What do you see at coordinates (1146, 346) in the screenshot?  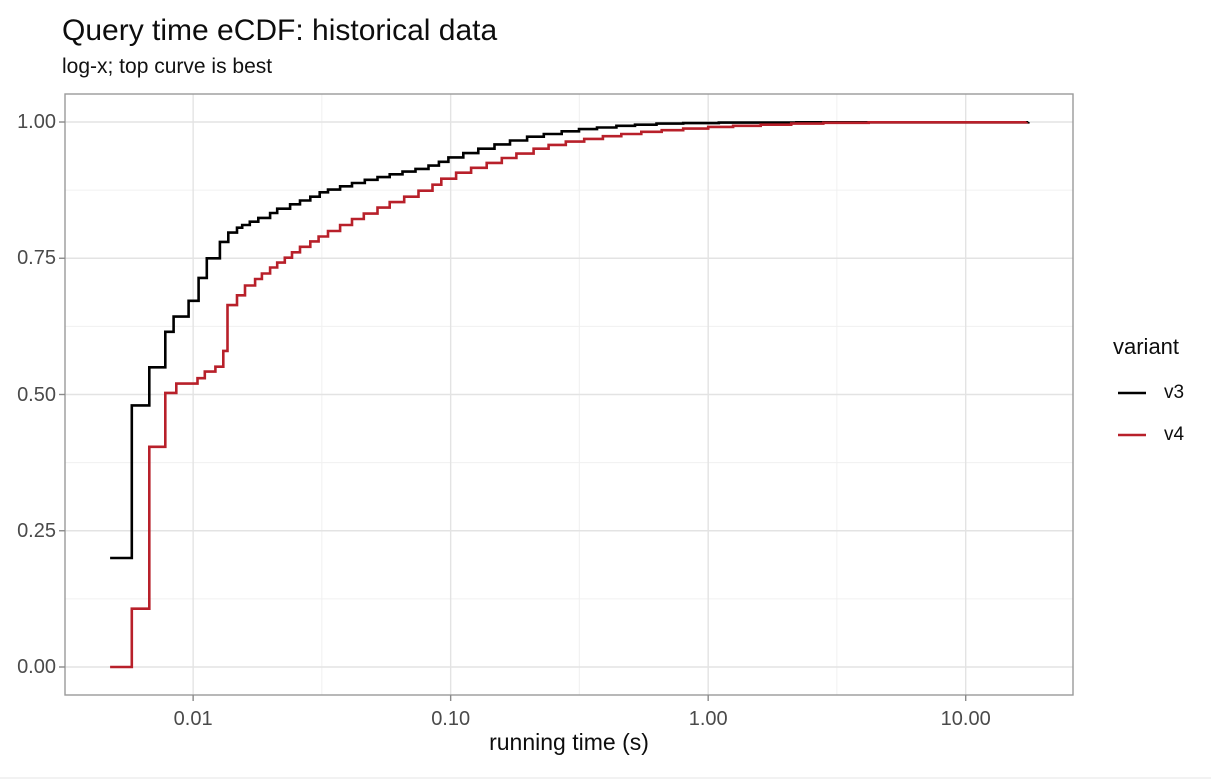 I see `legend-title: variant` at bounding box center [1146, 346].